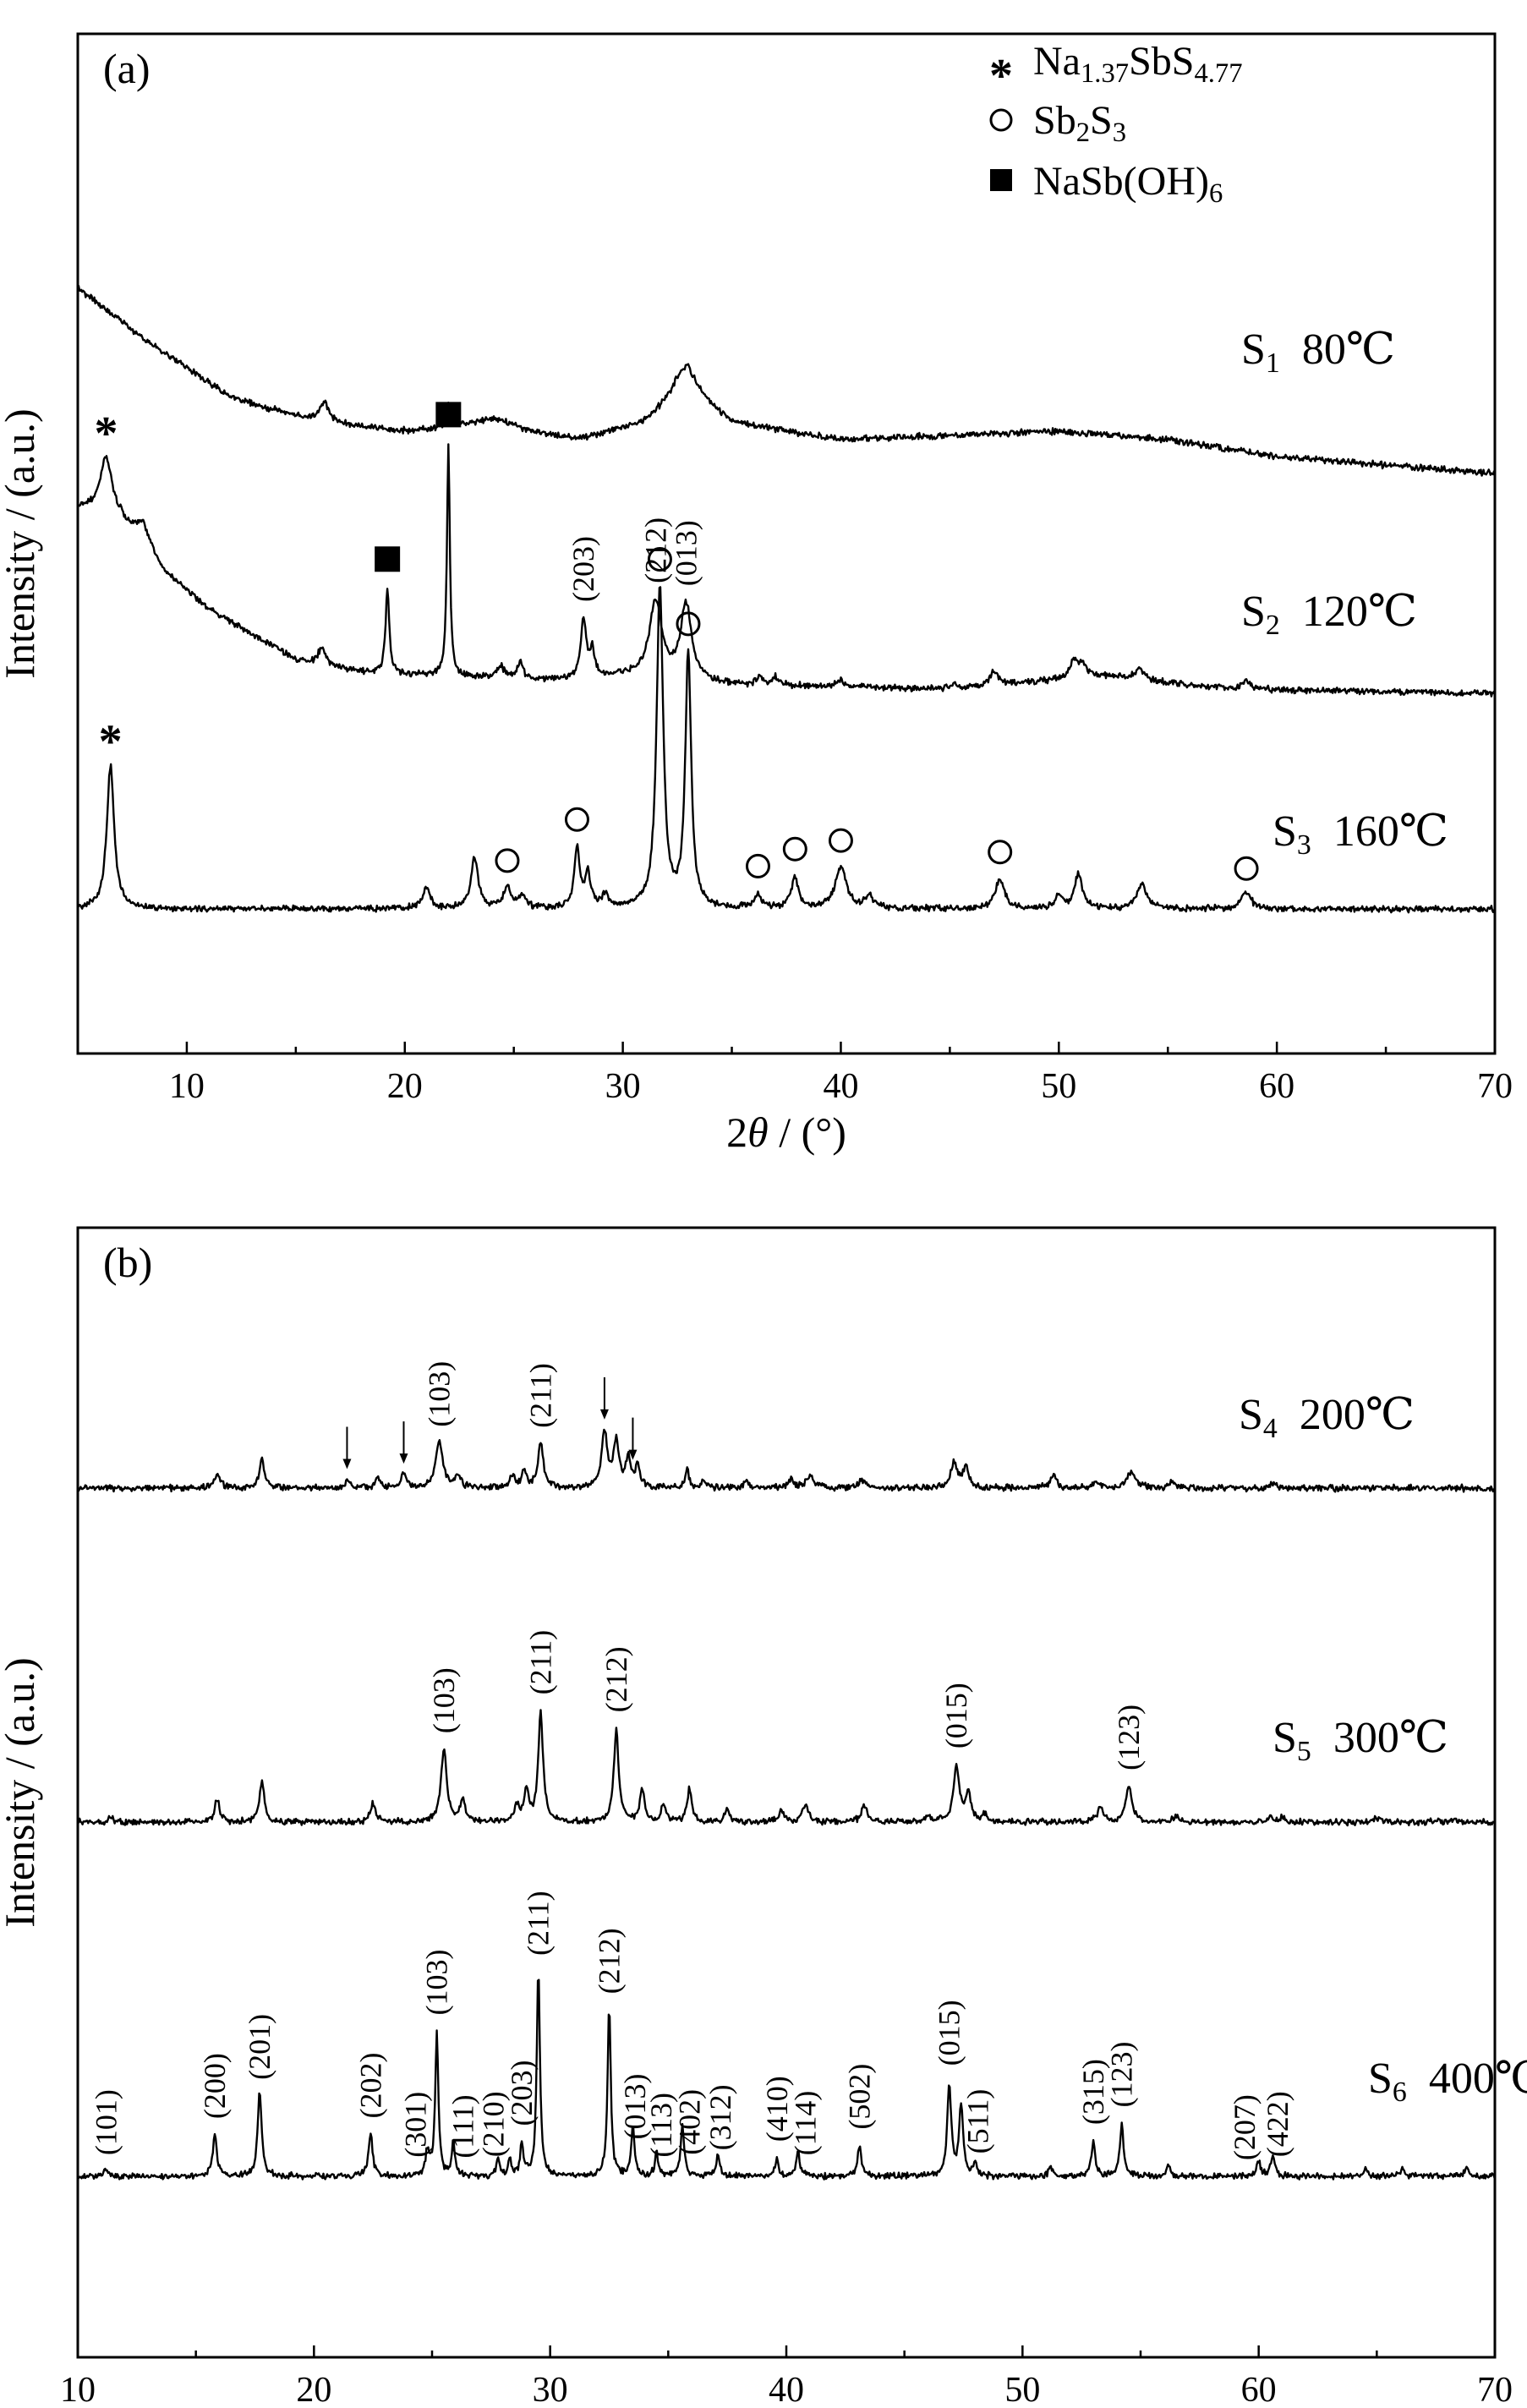 This screenshot has width=1527, height=2408. Describe the element at coordinates (1360, 1740) in the screenshot. I see `series-label-s5: S5 300℃` at that location.